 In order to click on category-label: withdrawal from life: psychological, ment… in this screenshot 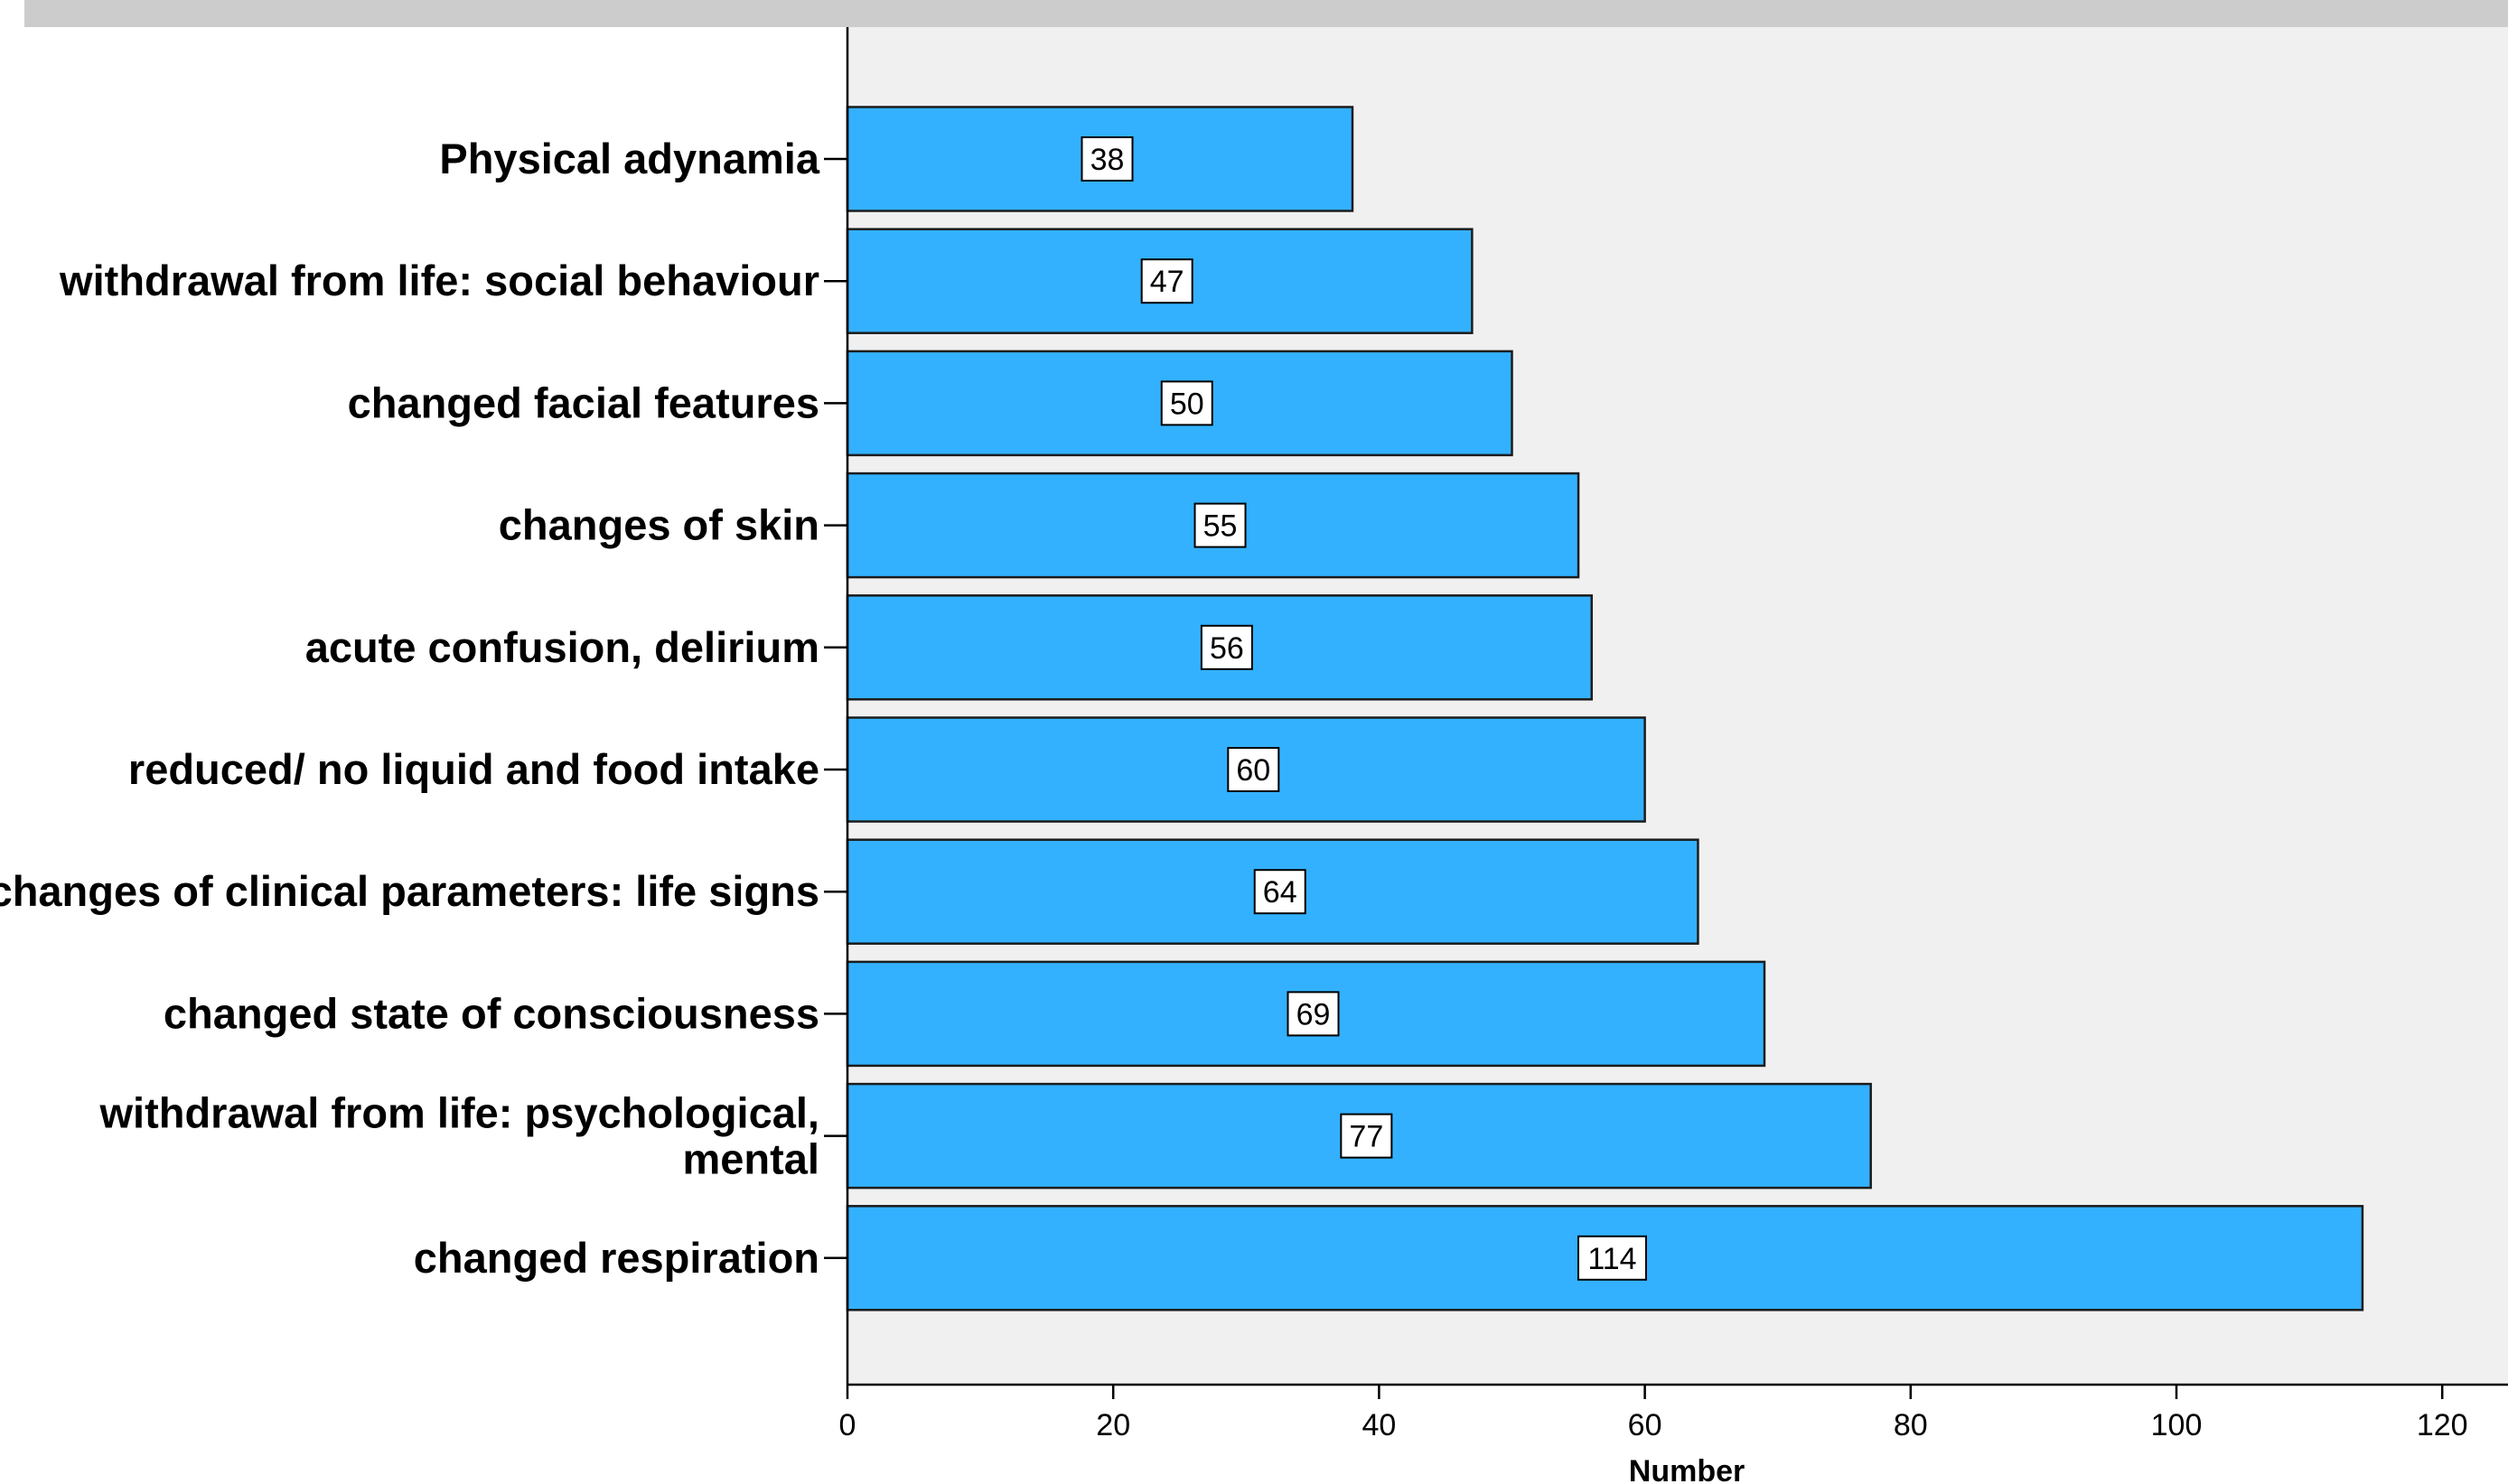, I will do `click(458, 1136)`.